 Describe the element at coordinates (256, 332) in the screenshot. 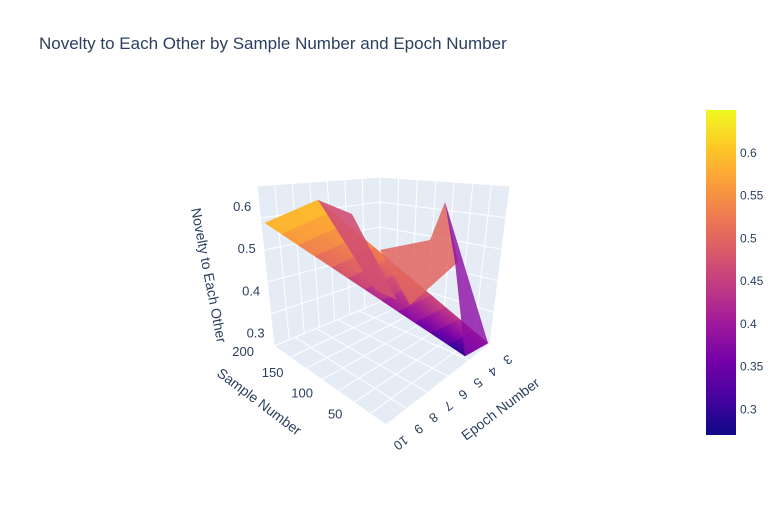

I see `z-tick-label: 0.3` at that location.